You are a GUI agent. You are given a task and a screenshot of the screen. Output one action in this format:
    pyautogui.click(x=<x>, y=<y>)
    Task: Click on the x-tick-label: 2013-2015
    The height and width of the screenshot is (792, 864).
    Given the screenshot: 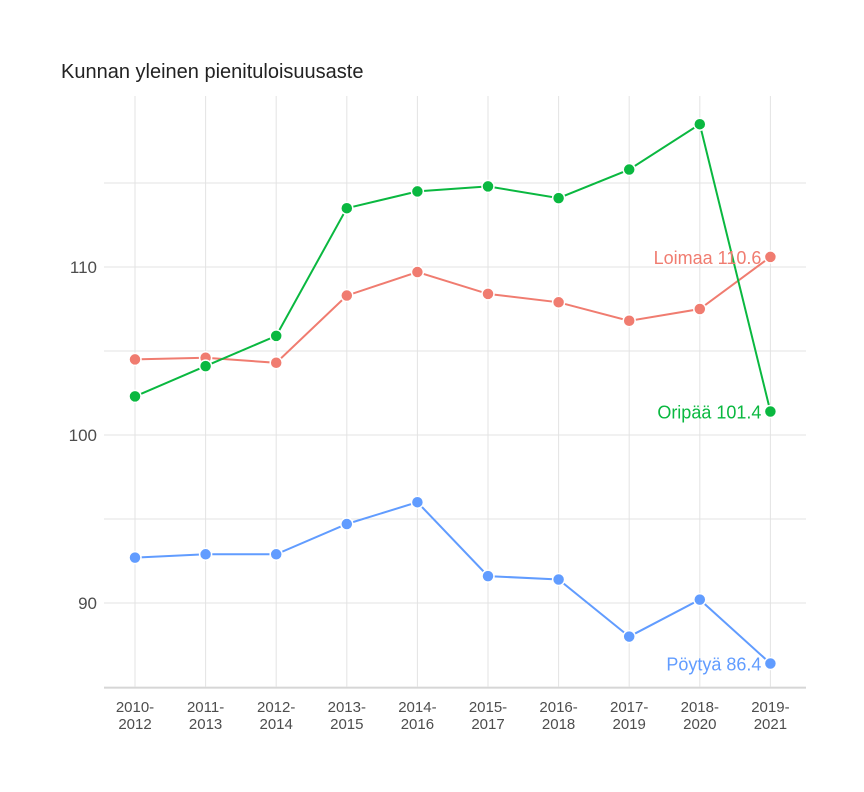 What is the action you would take?
    pyautogui.click(x=347, y=716)
    